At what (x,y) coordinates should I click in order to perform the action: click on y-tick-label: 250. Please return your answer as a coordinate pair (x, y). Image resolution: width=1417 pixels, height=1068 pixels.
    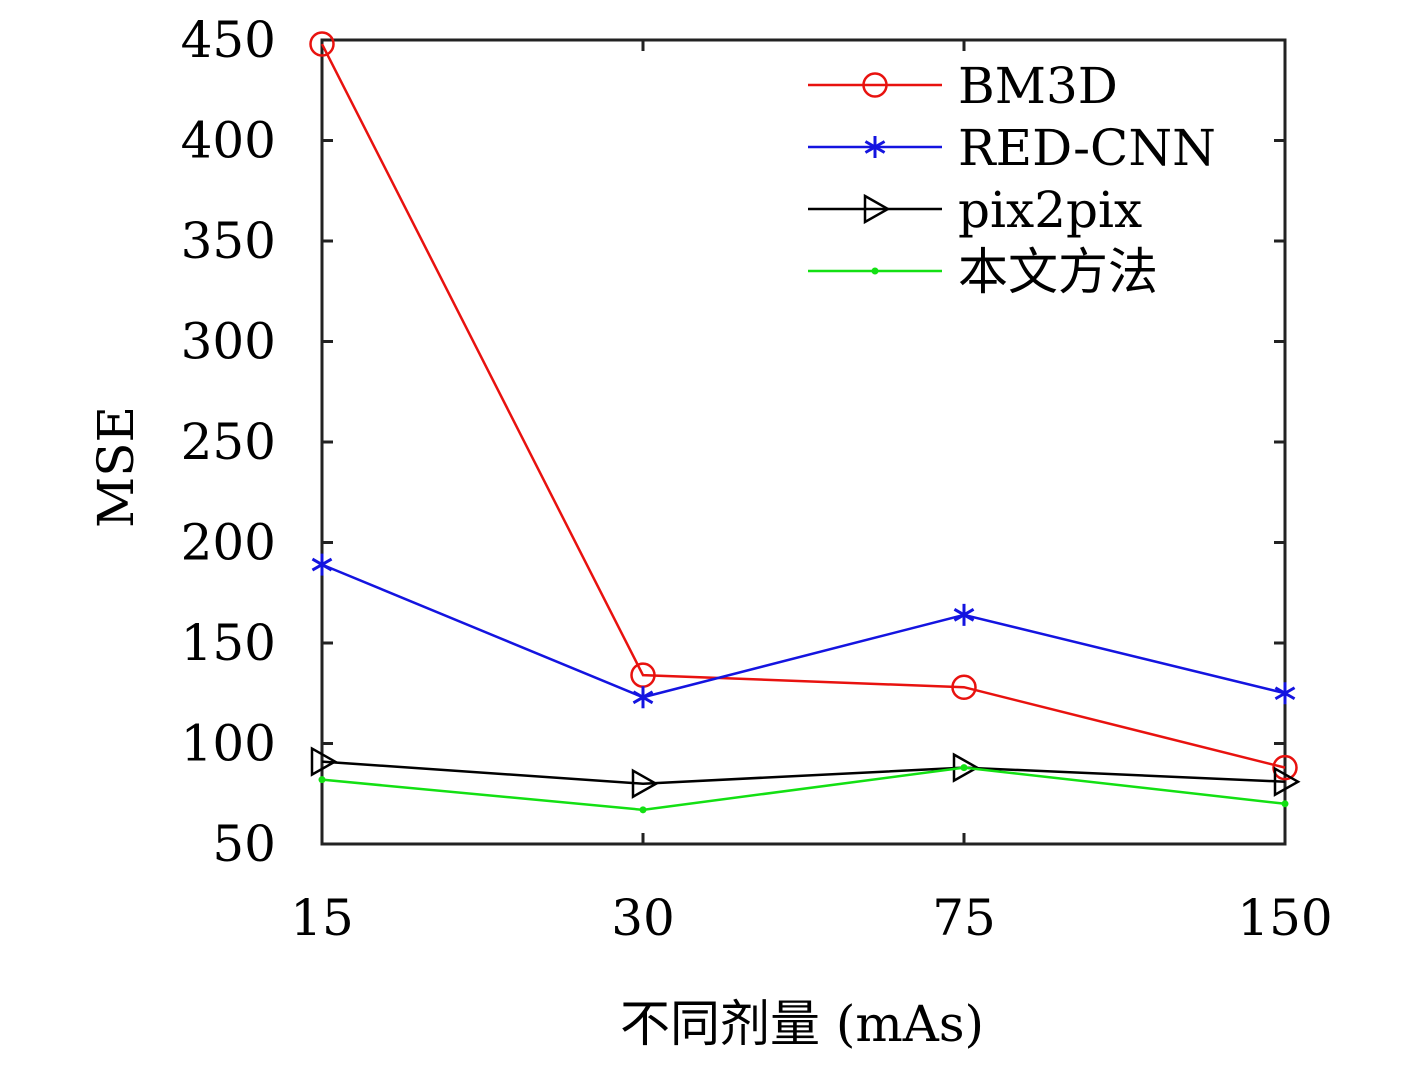
    Looking at the image, I should click on (228, 442).